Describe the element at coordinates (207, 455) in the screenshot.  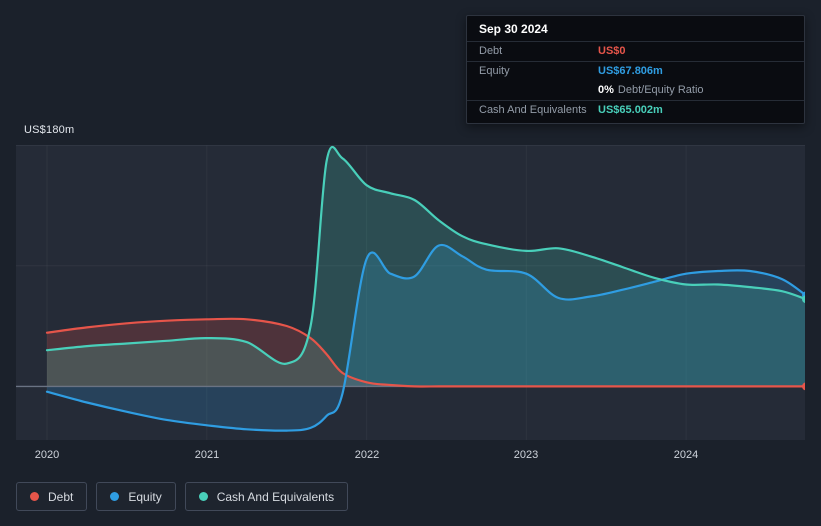
I see `x-axis-label-2021: 2021` at that location.